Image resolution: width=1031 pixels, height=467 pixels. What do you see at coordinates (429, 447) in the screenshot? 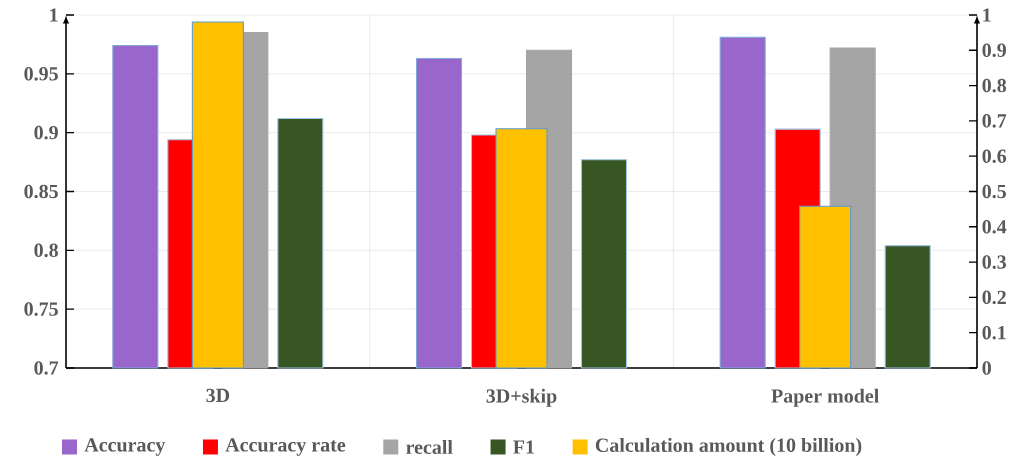
I see `legend-label: recall` at bounding box center [429, 447].